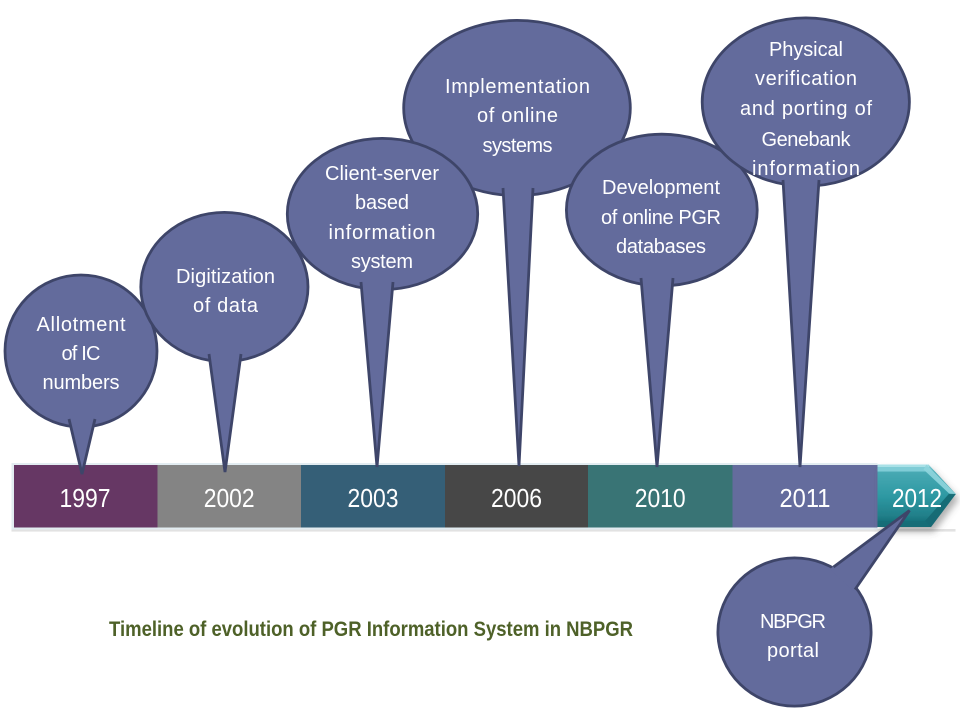  What do you see at coordinates (806, 109) in the screenshot?
I see `svg-text: and porting of` at bounding box center [806, 109].